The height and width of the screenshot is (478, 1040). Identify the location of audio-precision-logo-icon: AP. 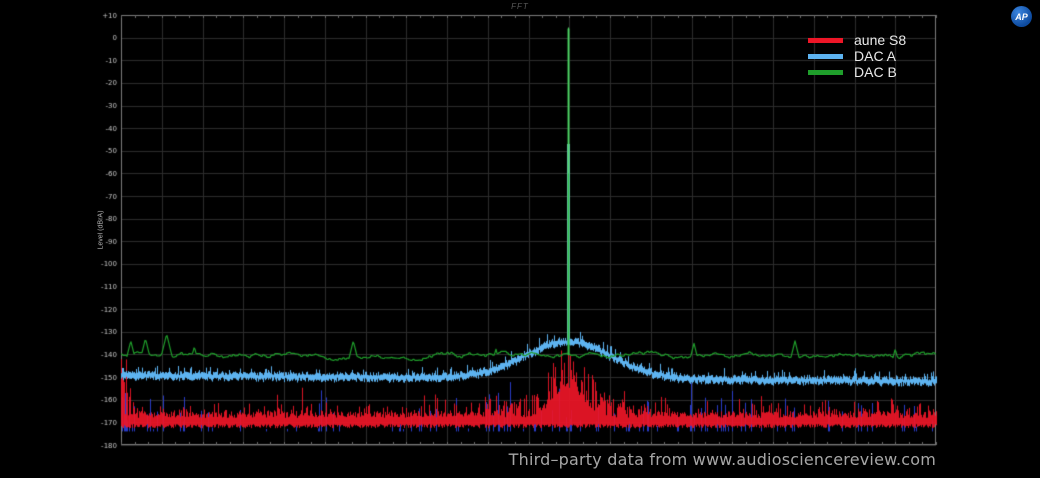
(1021, 16).